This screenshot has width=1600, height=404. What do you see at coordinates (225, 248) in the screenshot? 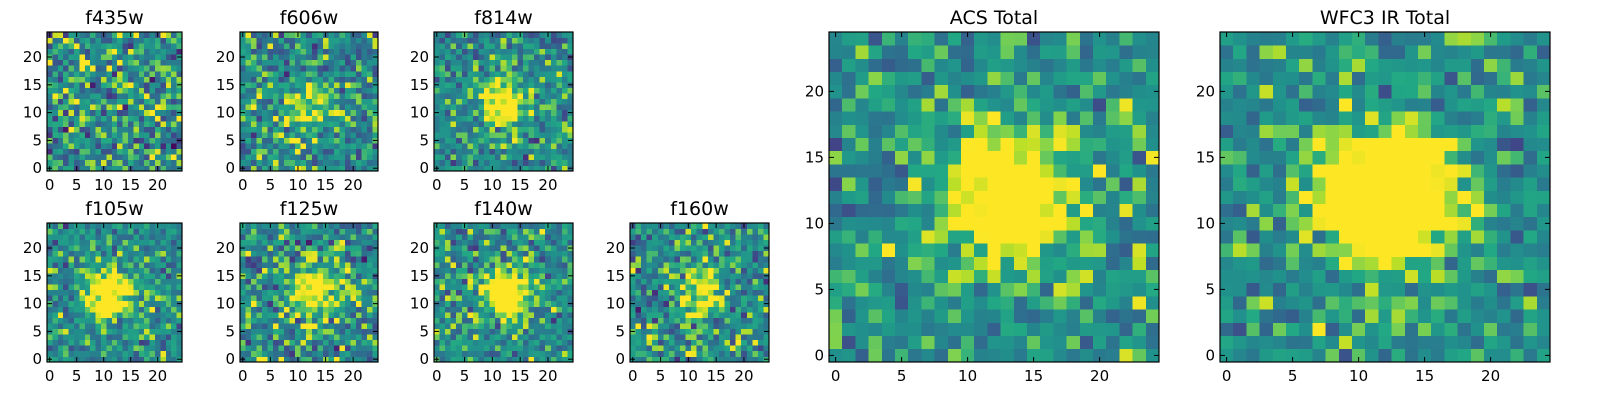
I see `y-tick-label: 20` at bounding box center [225, 248].